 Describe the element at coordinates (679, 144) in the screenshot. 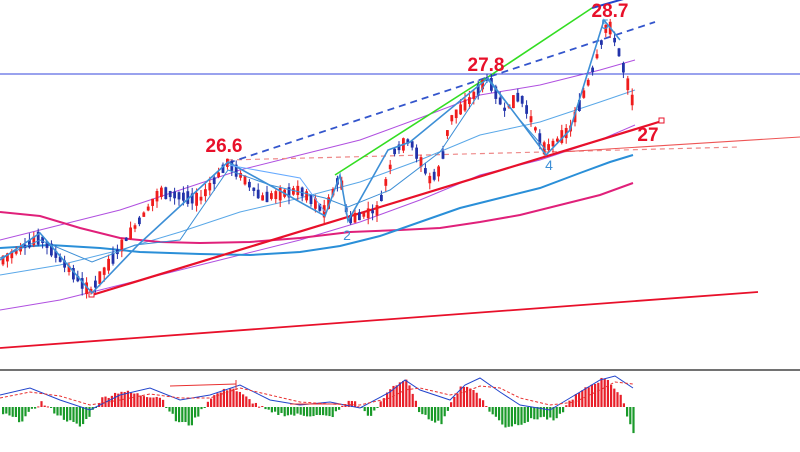

I see `thin-red-line` at that location.